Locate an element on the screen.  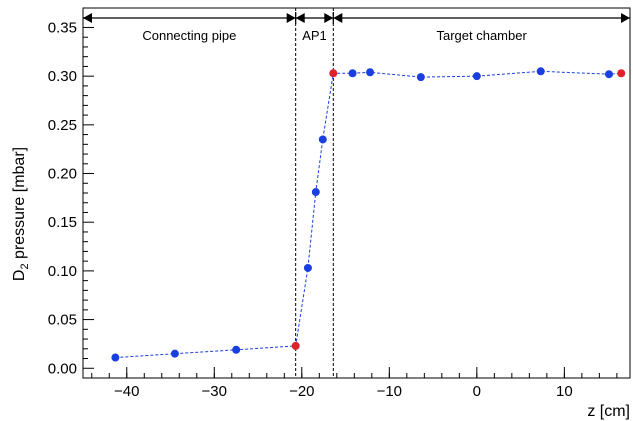
y-tick-label: 0.15 is located at coordinates (62, 222).